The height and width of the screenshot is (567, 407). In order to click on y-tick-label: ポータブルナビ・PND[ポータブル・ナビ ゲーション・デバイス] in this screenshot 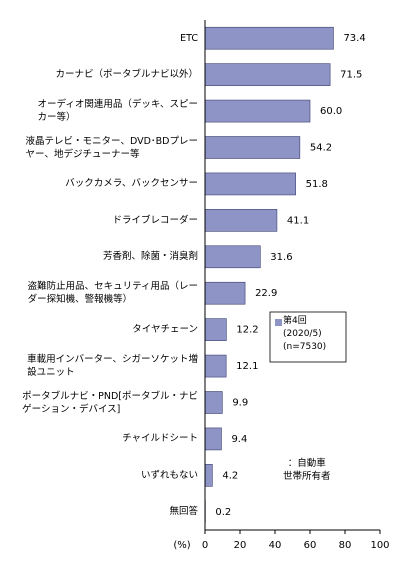, I will do `click(110, 402)`.